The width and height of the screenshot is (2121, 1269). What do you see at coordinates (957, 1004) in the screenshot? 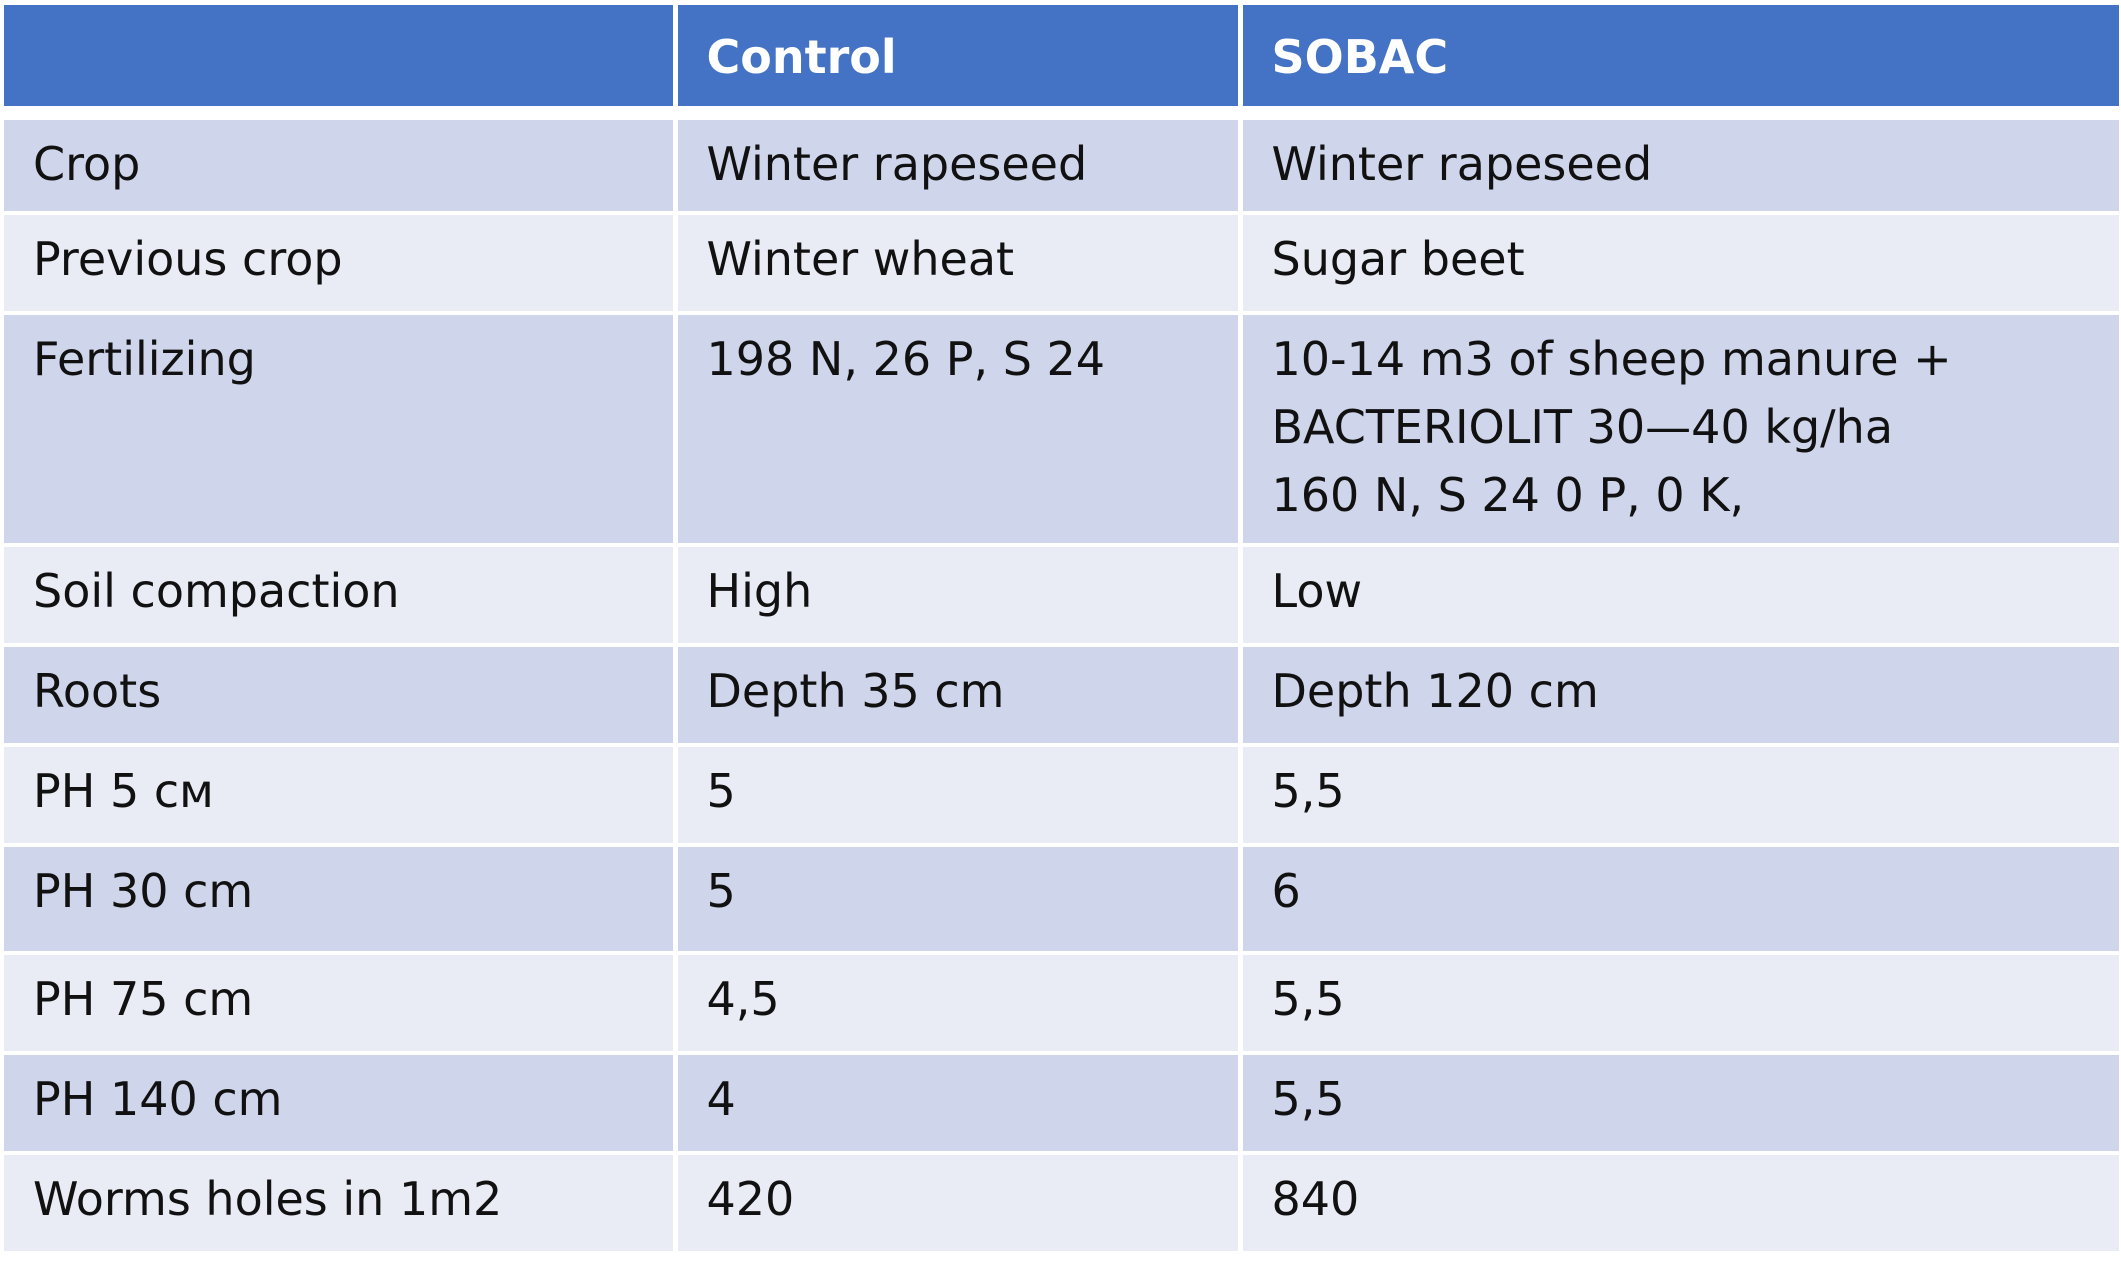
I see `control-value: 4,5` at bounding box center [957, 1004].